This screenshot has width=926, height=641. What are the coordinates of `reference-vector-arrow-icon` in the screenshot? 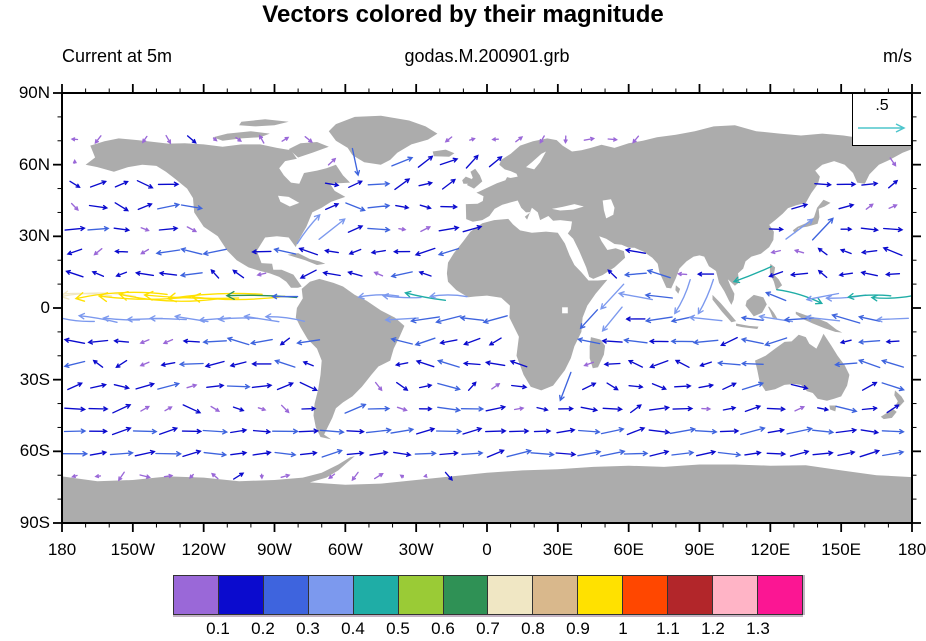 It's located at (882, 128).